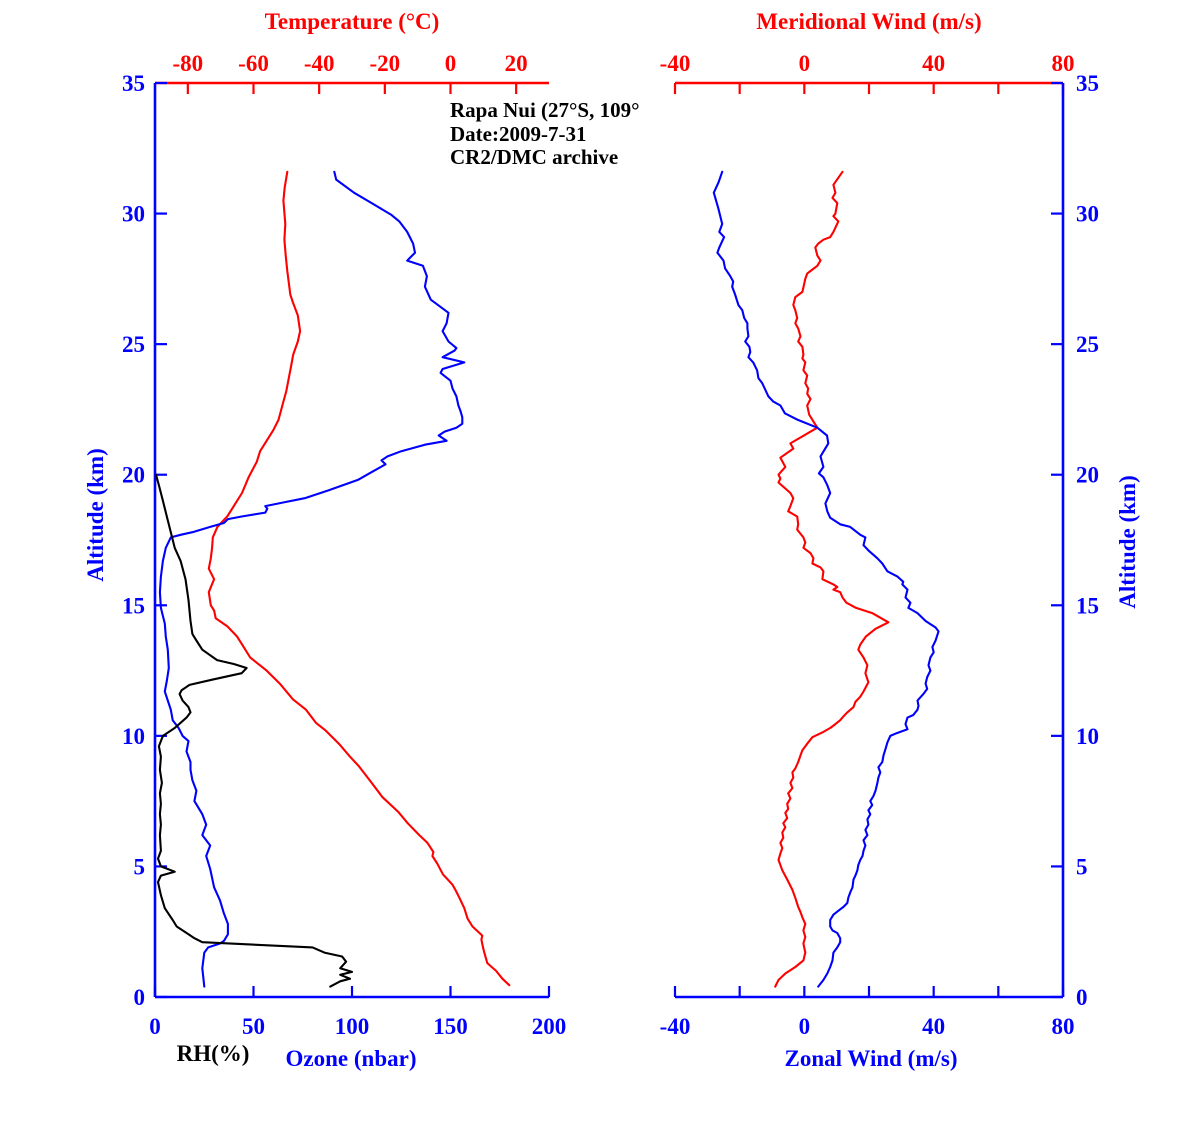 The width and height of the screenshot is (1181, 1122). Describe the element at coordinates (1127, 542) in the screenshot. I see `altitude-axis-title-right: Altitude (km)` at that location.